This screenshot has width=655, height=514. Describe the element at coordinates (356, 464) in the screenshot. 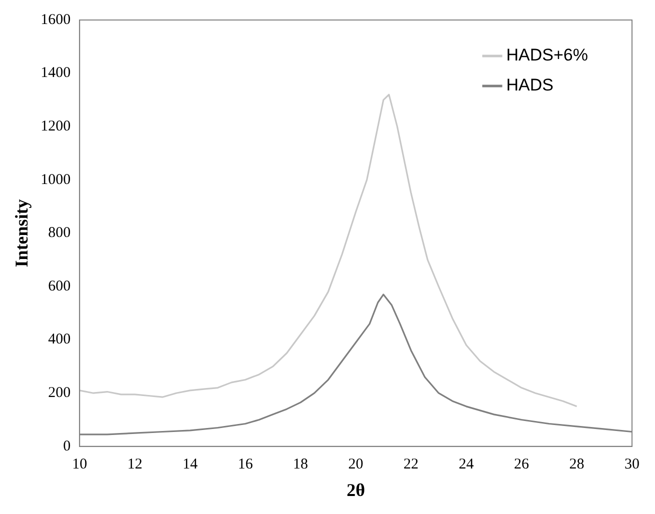

I see `x-tick-label: 20` at that location.